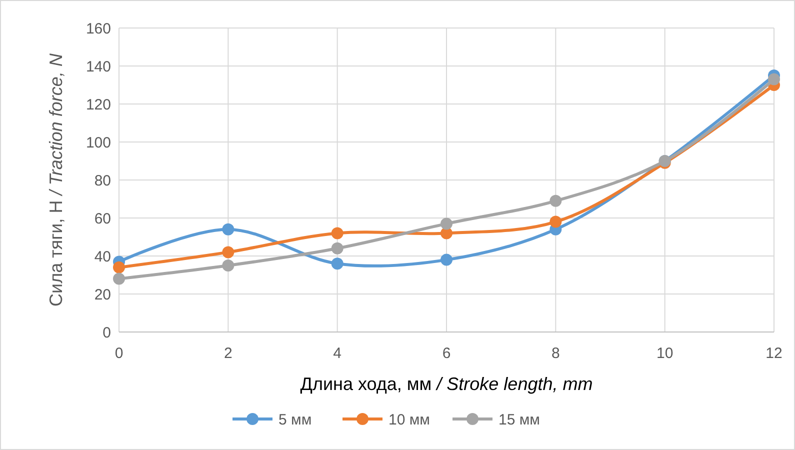 This screenshot has width=795, height=450. I want to click on x-tick-label: 2, so click(228, 353).